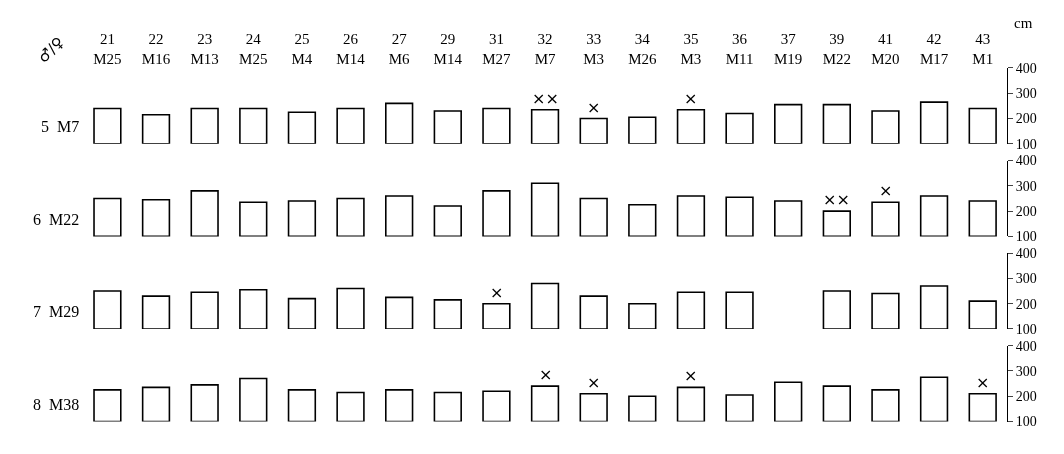 This screenshot has height=454, width=1064. What do you see at coordinates (788, 49) in the screenshot?
I see `x-tick-label: 37 M19` at bounding box center [788, 49].